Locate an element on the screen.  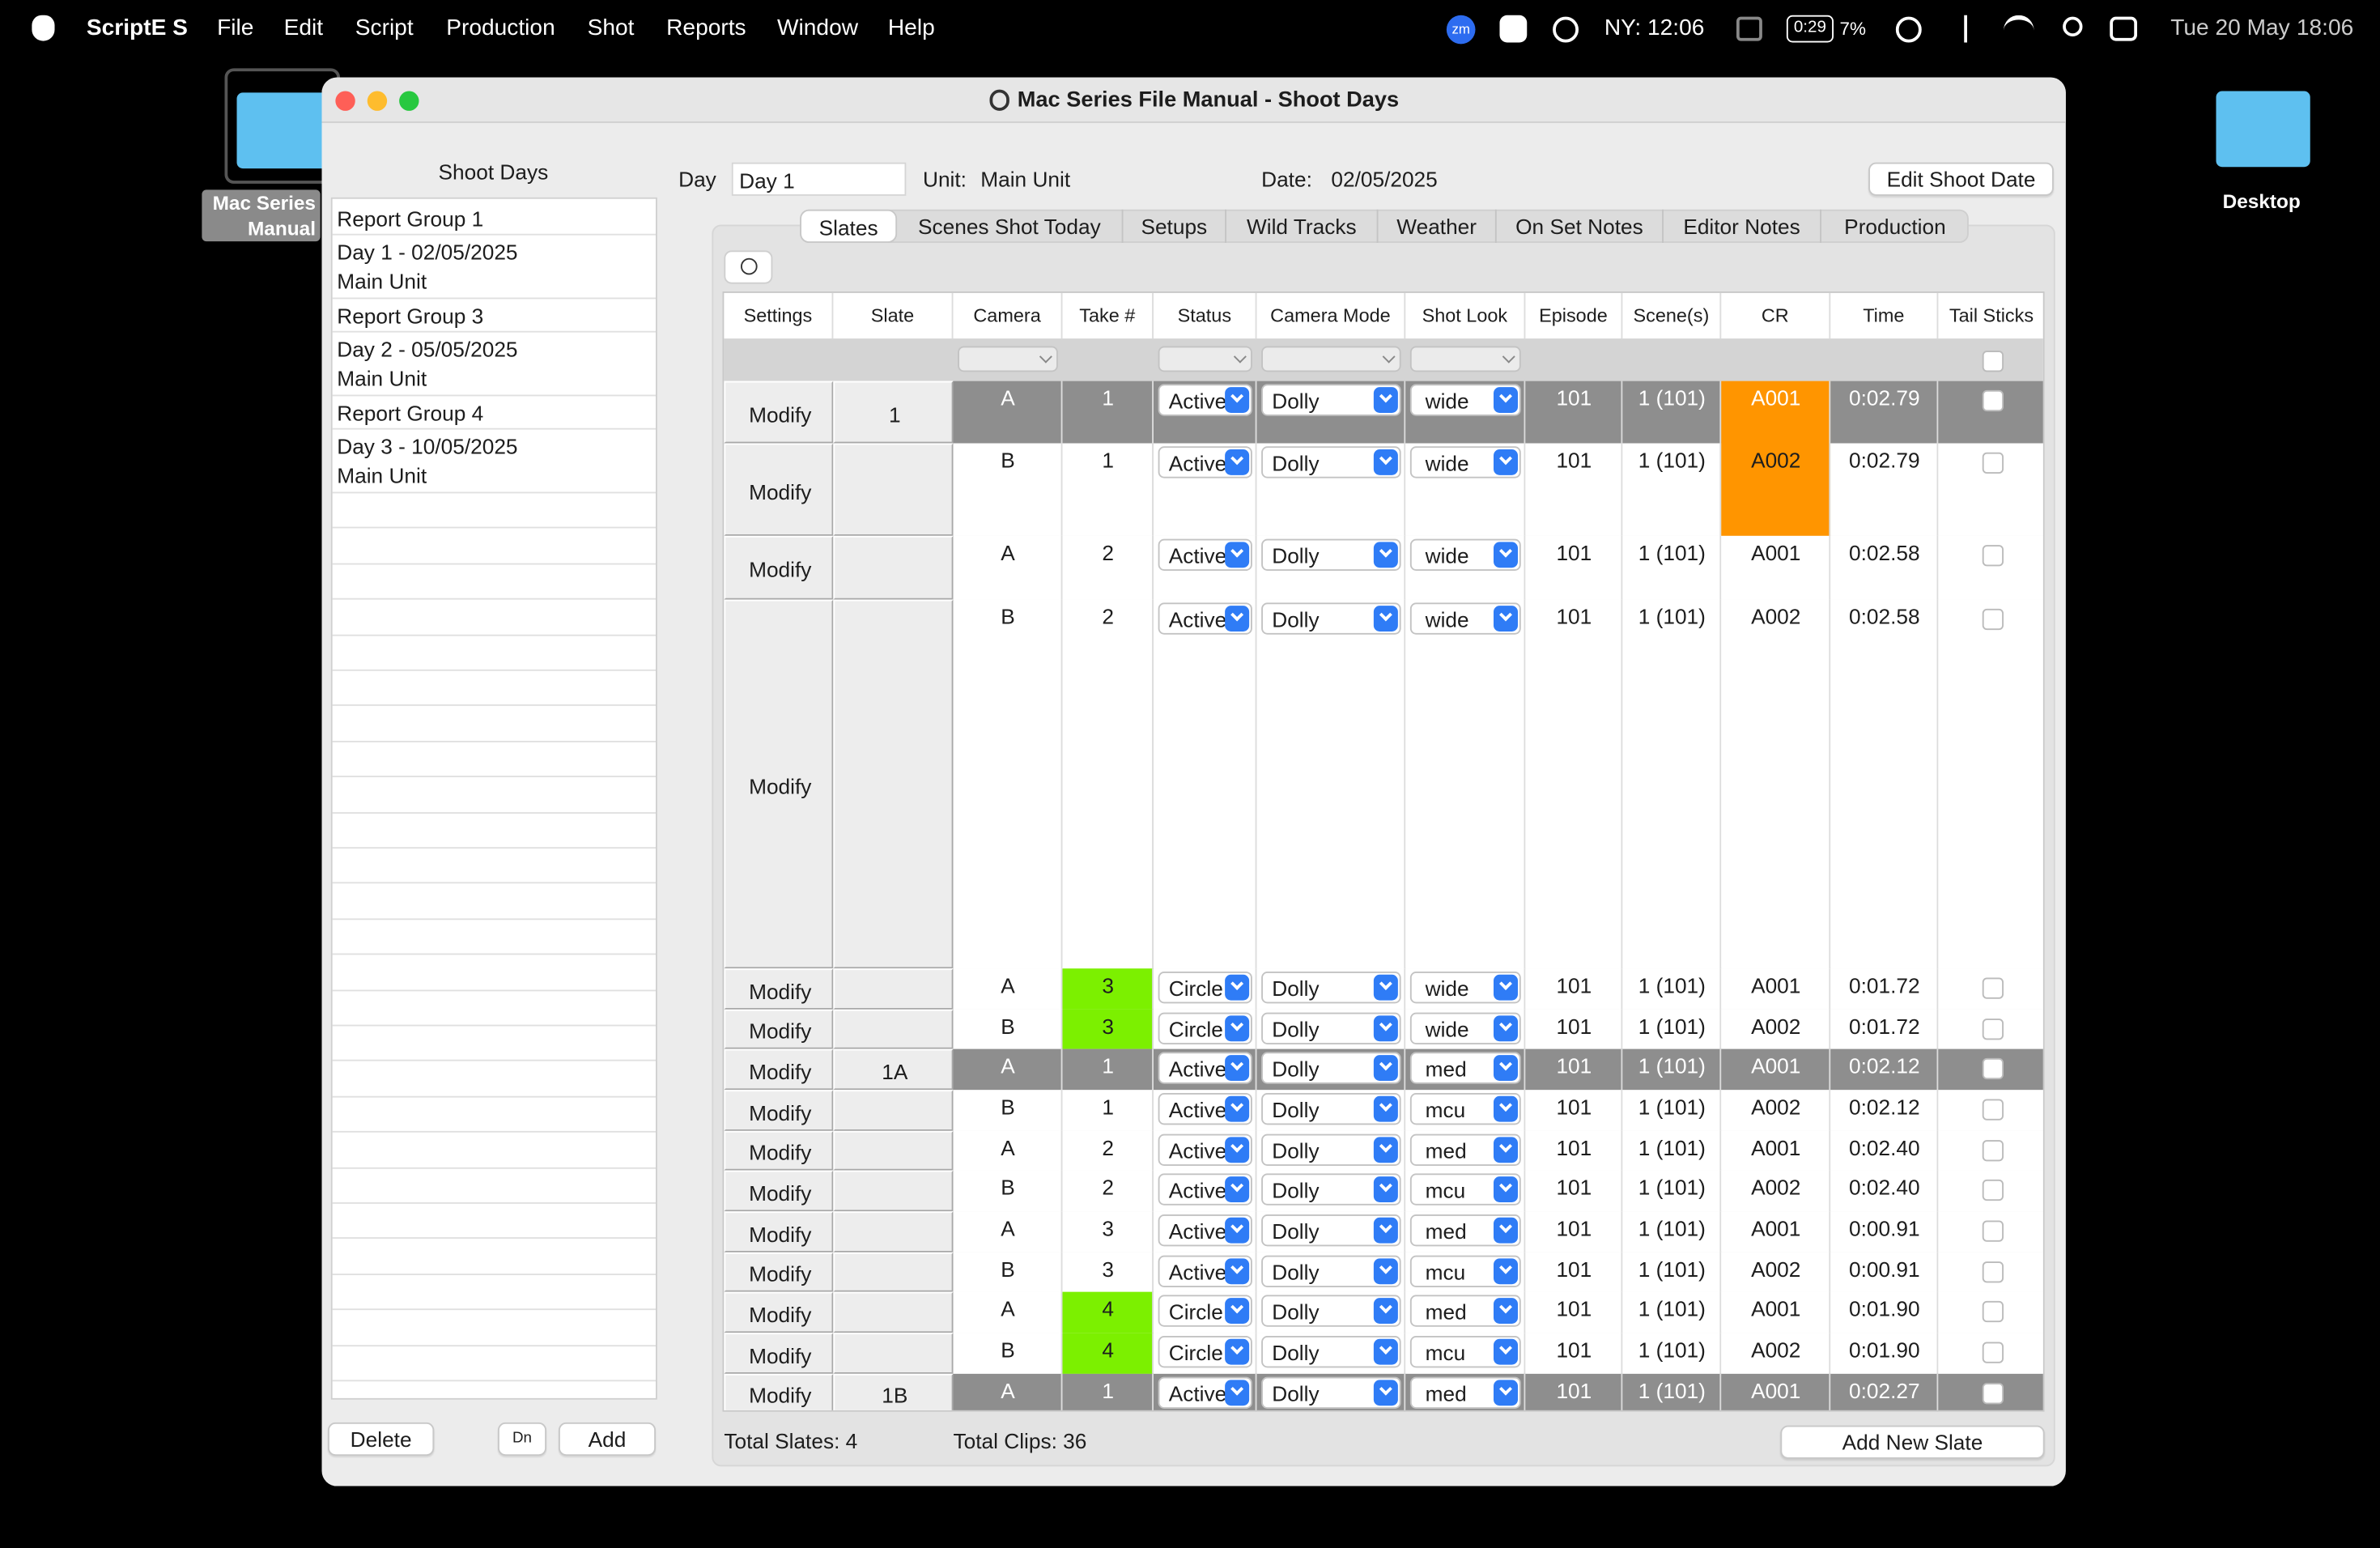
desktop-icon-label: Desktop is located at coordinates (2261, 201).